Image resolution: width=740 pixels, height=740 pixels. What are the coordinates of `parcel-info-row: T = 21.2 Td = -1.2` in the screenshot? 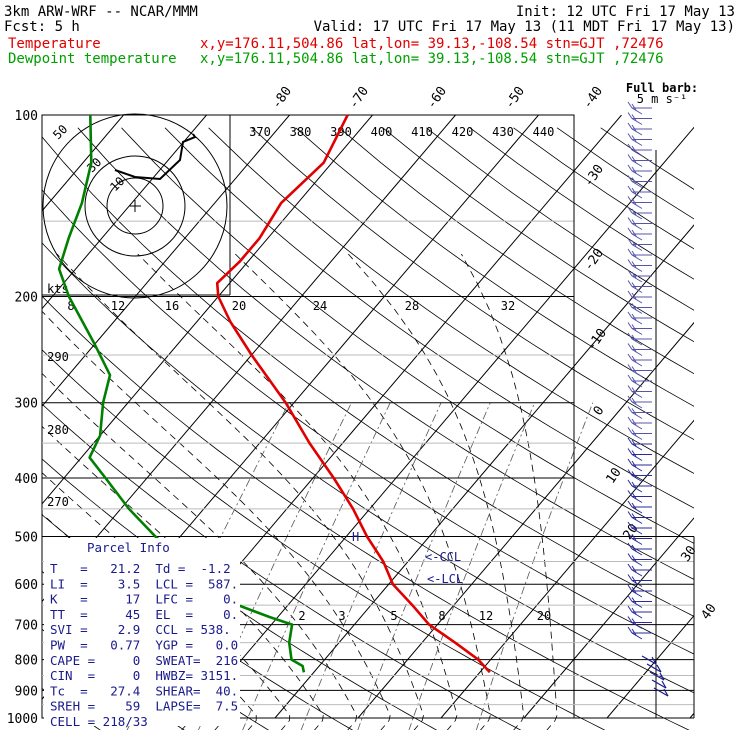 It's located at (140, 568).